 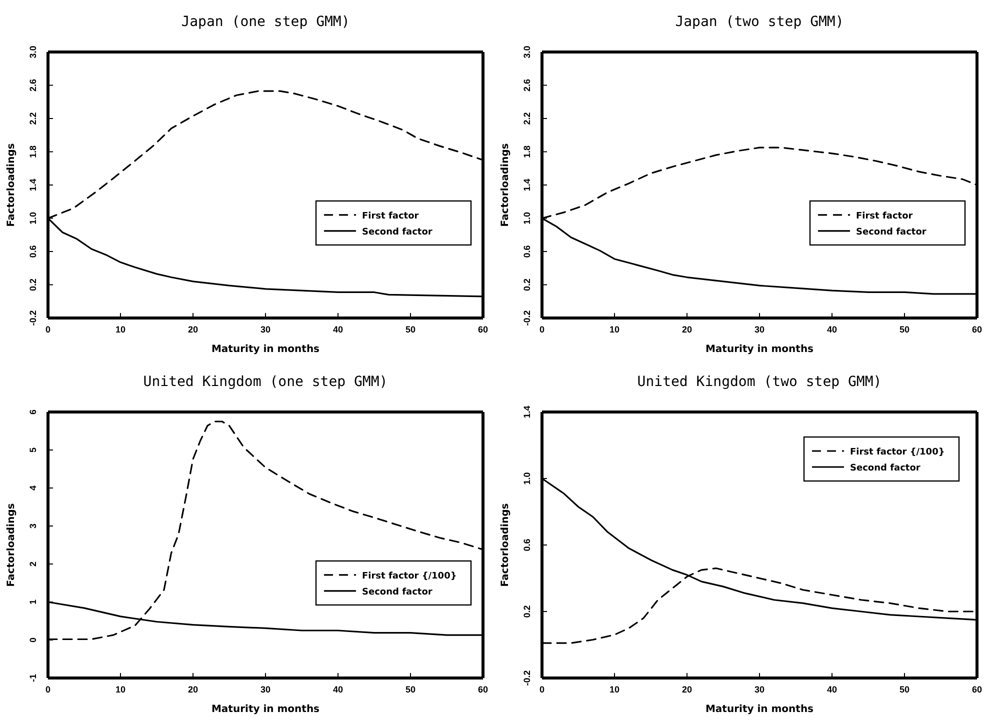 What do you see at coordinates (265, 22) in the screenshot?
I see `chart-title: Japan (one step GMM)` at bounding box center [265, 22].